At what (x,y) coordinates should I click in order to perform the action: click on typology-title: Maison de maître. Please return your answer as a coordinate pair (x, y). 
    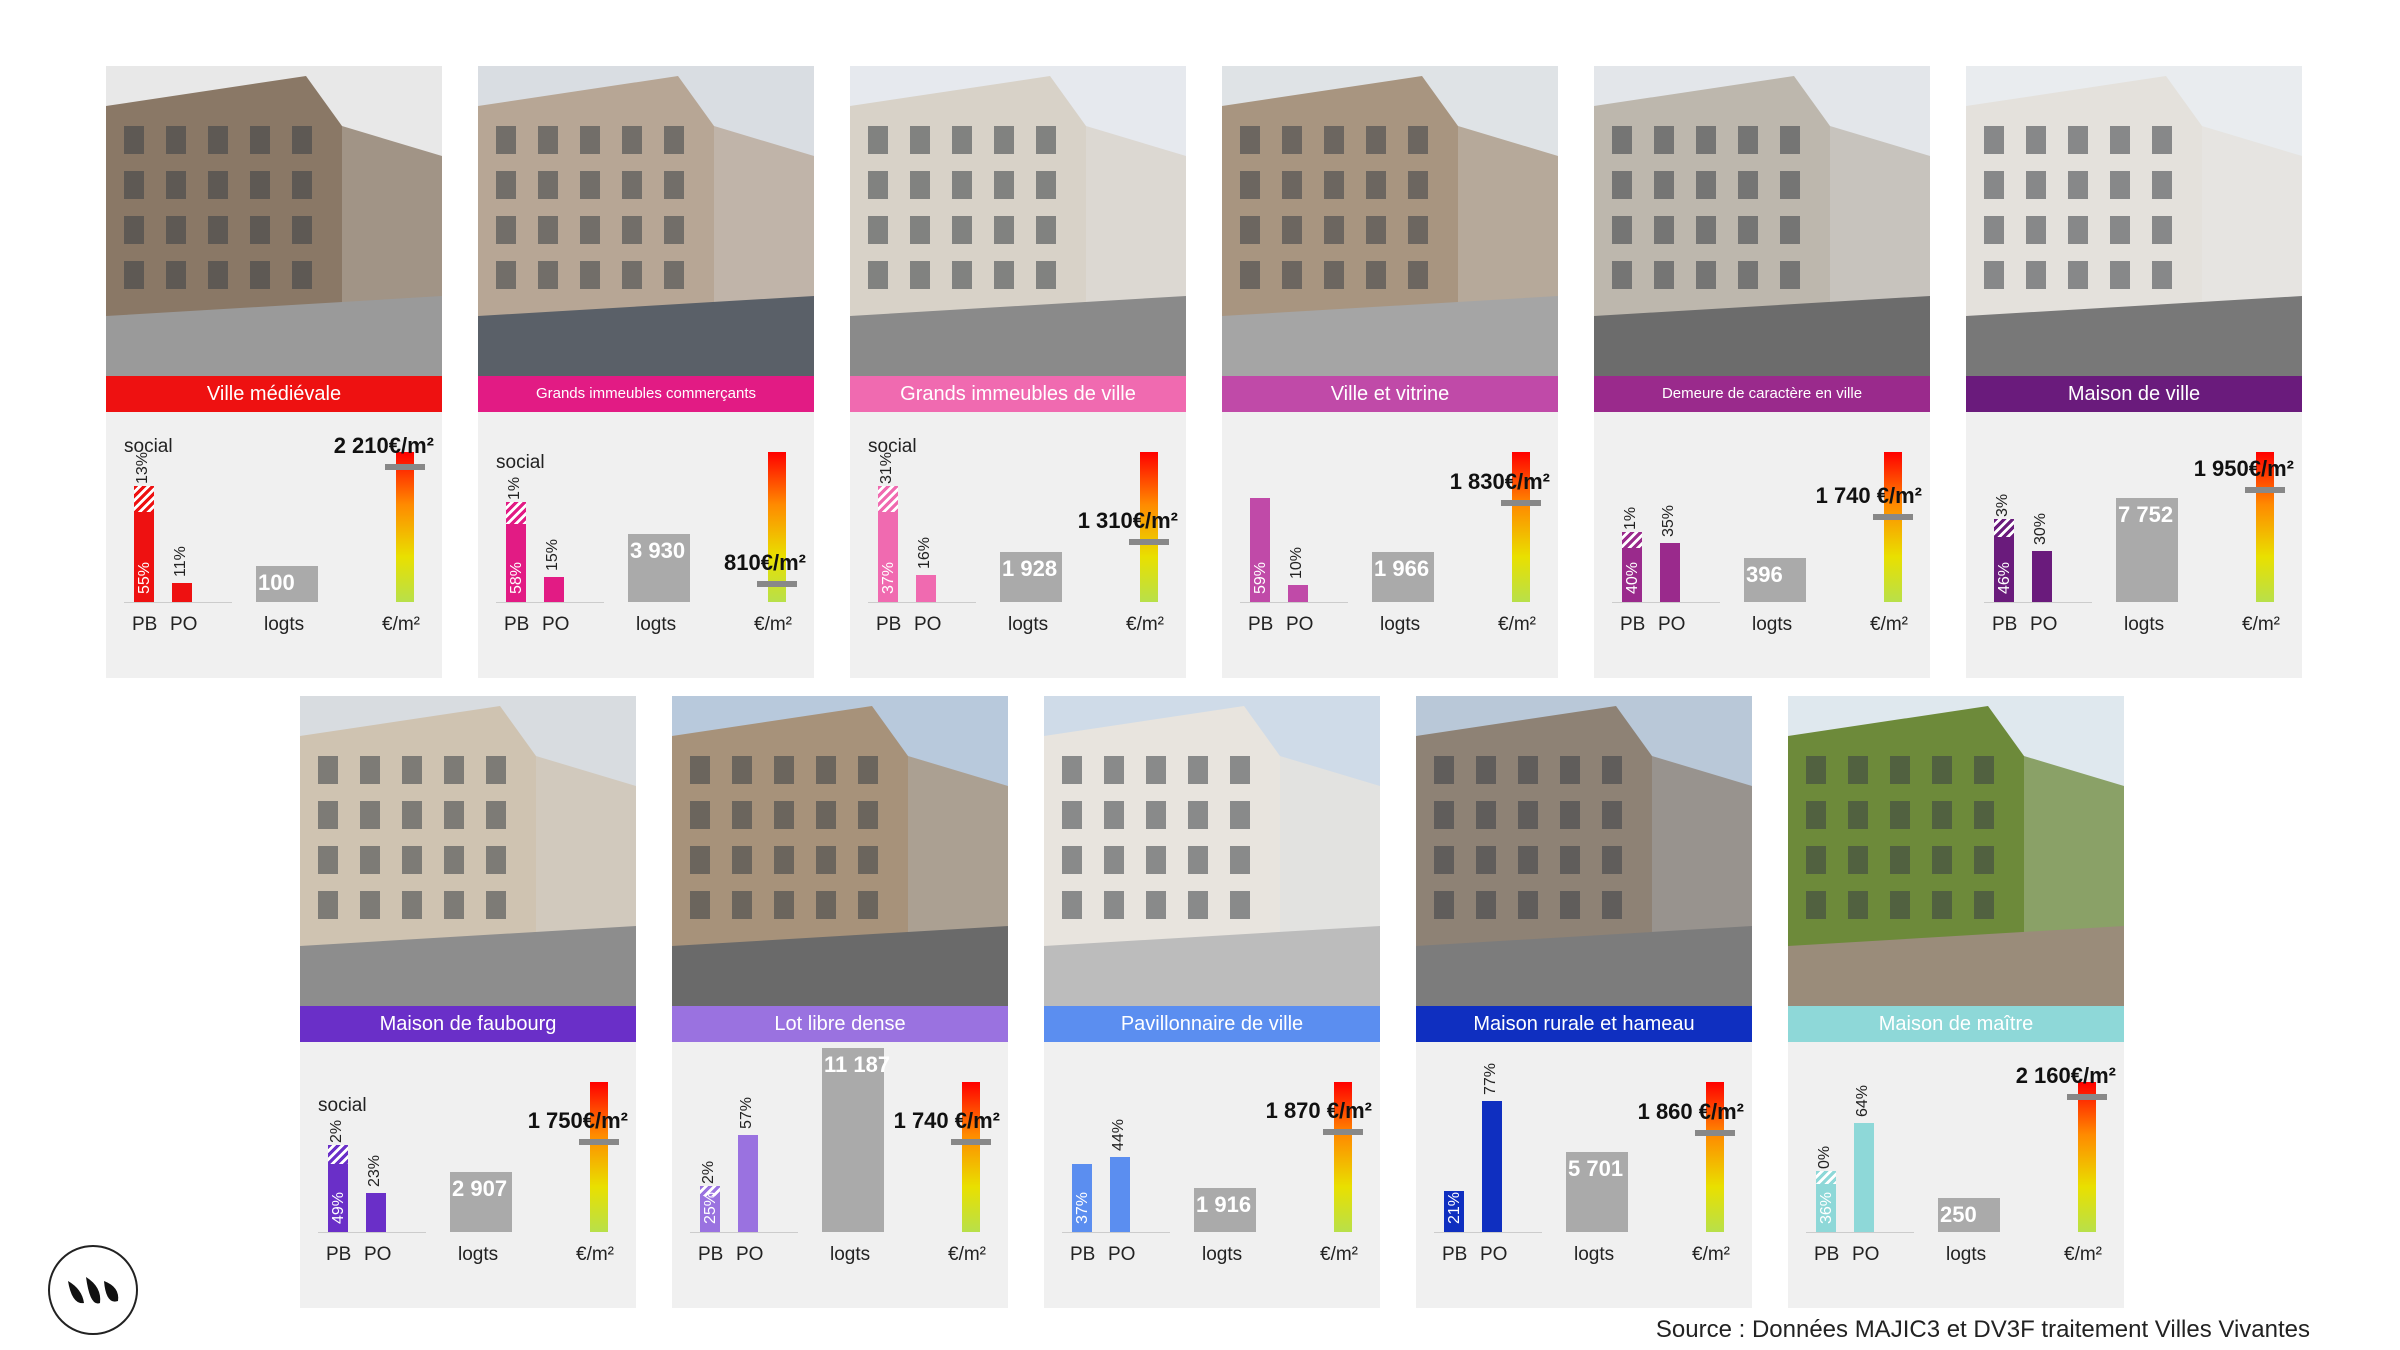
    Looking at the image, I should click on (1956, 1024).